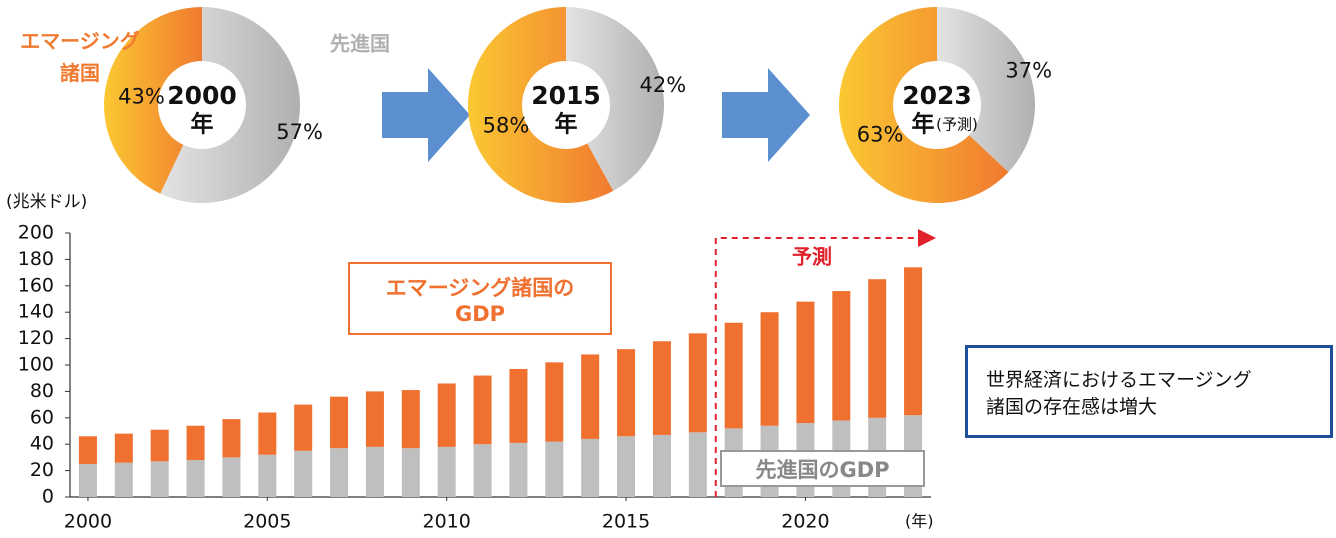 Image resolution: width=1336 pixels, height=538 pixels. What do you see at coordinates (42, 417) in the screenshot?
I see `y-tick-label: 60` at bounding box center [42, 417].